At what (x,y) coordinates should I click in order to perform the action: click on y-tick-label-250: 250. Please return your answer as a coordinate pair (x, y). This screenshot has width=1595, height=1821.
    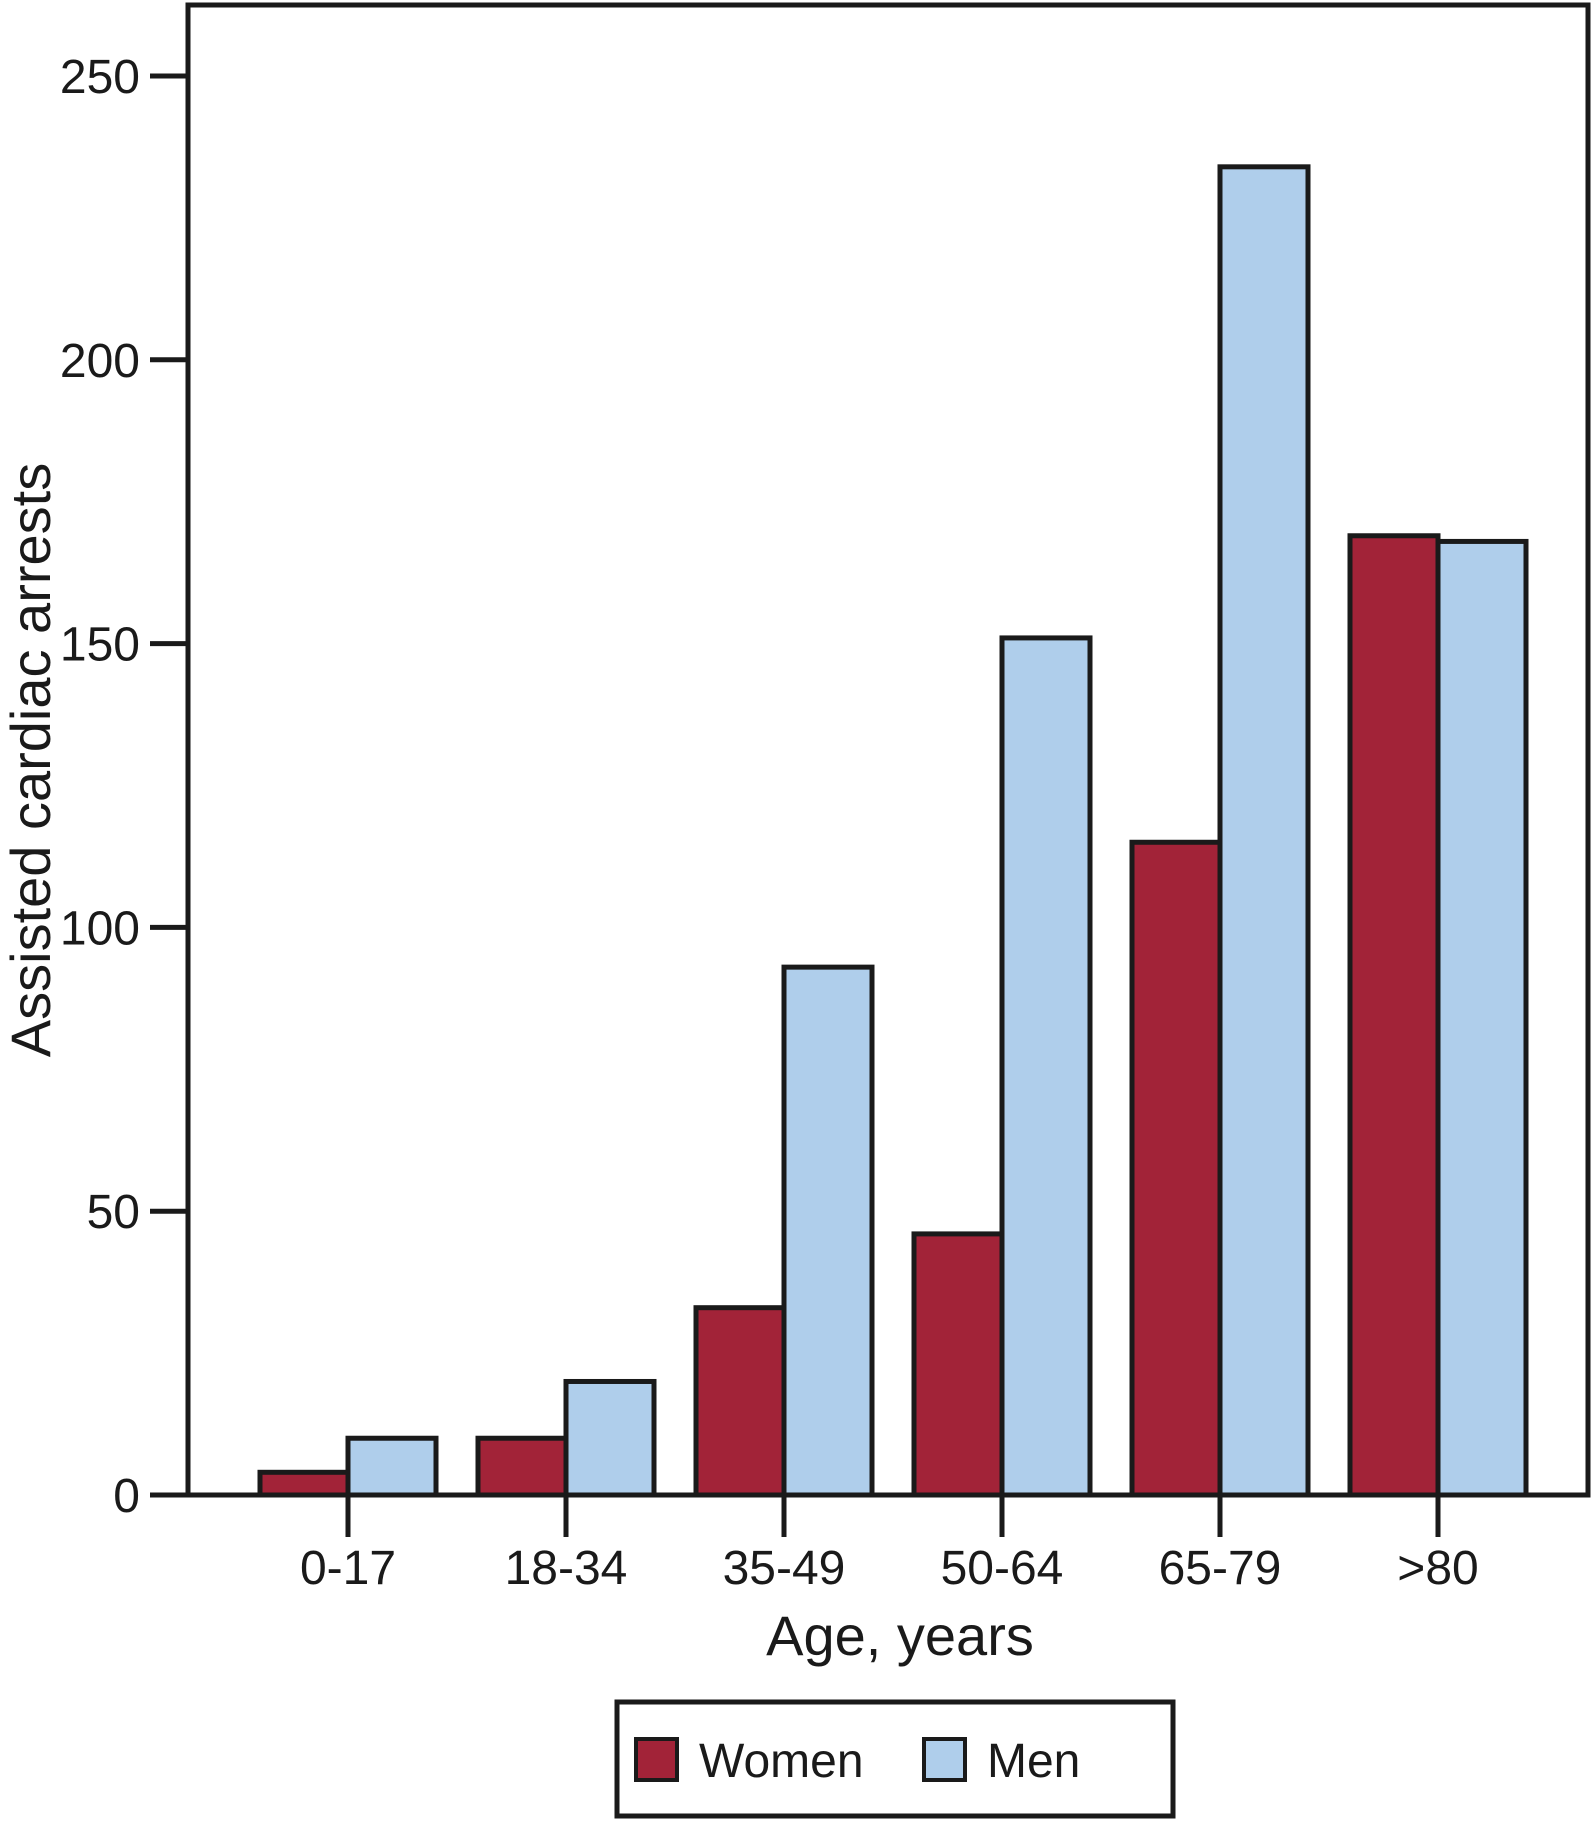
    Looking at the image, I should click on (100, 77).